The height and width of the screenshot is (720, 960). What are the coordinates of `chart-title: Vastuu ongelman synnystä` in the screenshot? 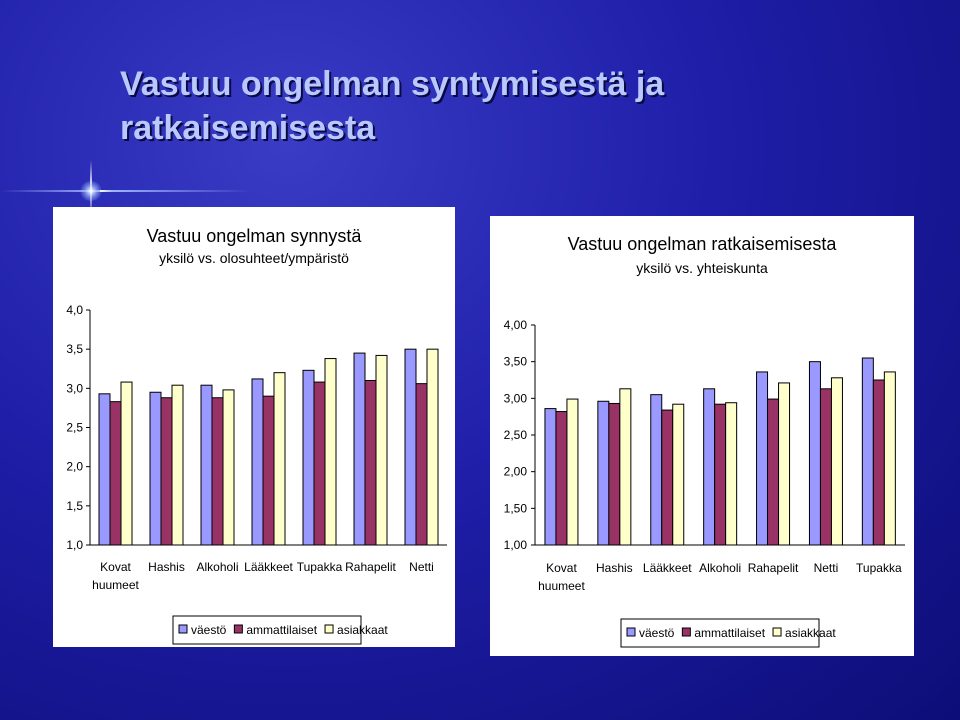 It's located at (255, 236).